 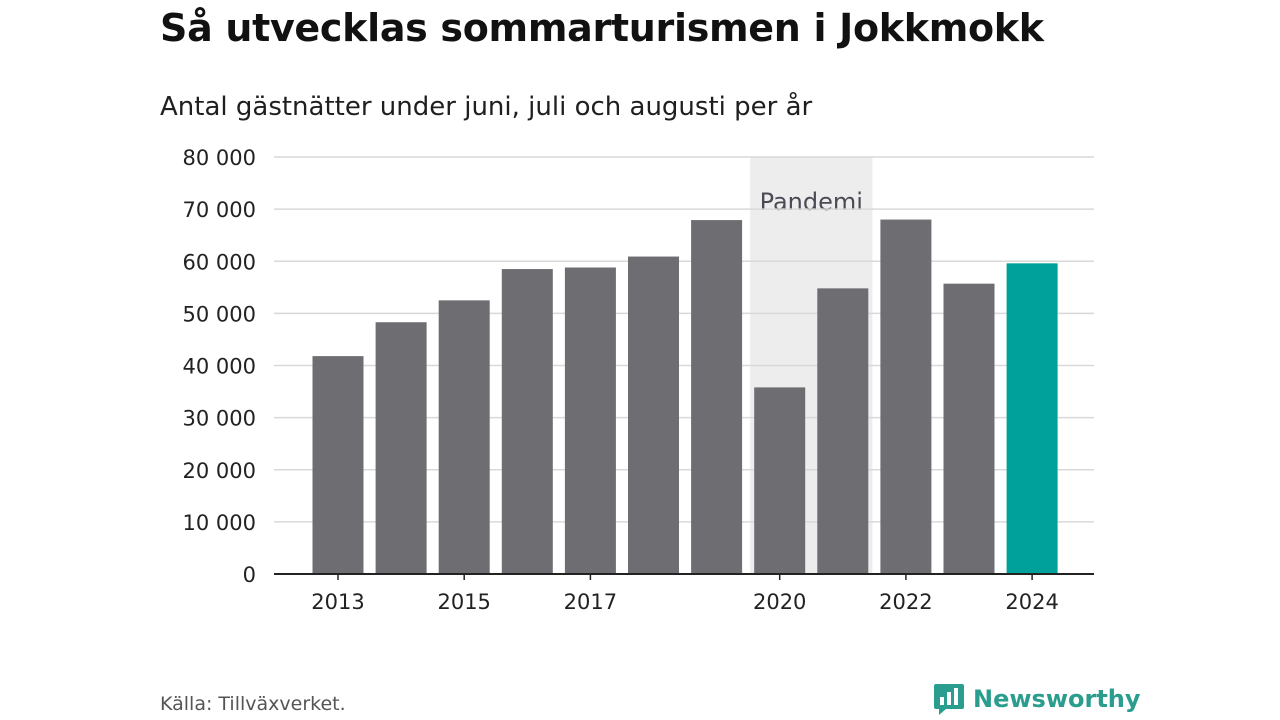 I want to click on x-tick-label: 2015, so click(x=463, y=602).